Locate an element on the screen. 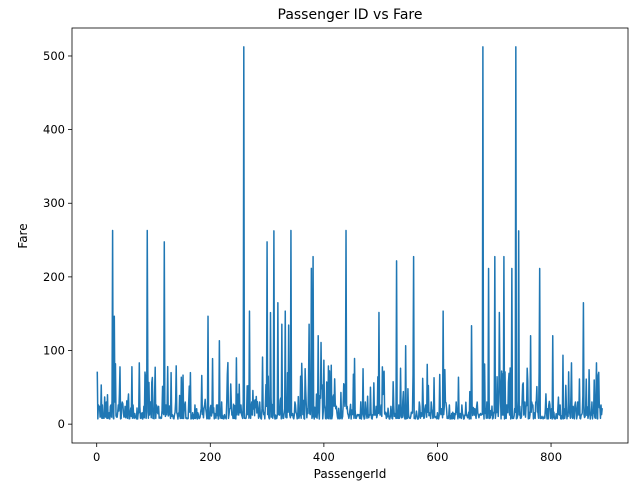 Image resolution: width=638 pixels, height=486 pixels. x-axis-ticks: 0 200 400 600 800 is located at coordinates (327, 453).